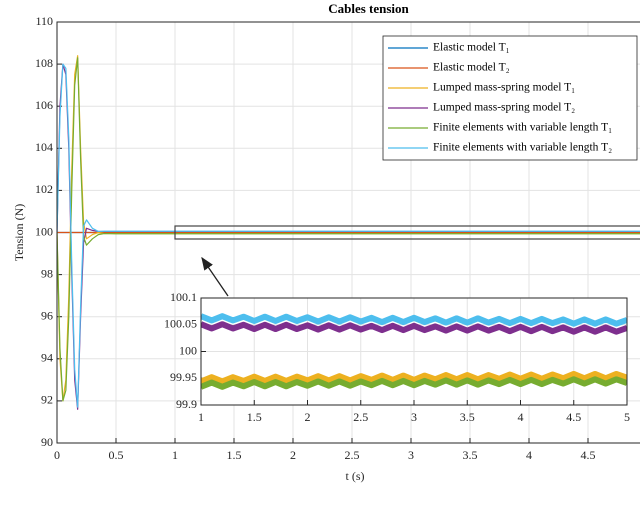 This screenshot has height=515, width=640. I want to click on y-tick-label: 102, so click(44, 189).